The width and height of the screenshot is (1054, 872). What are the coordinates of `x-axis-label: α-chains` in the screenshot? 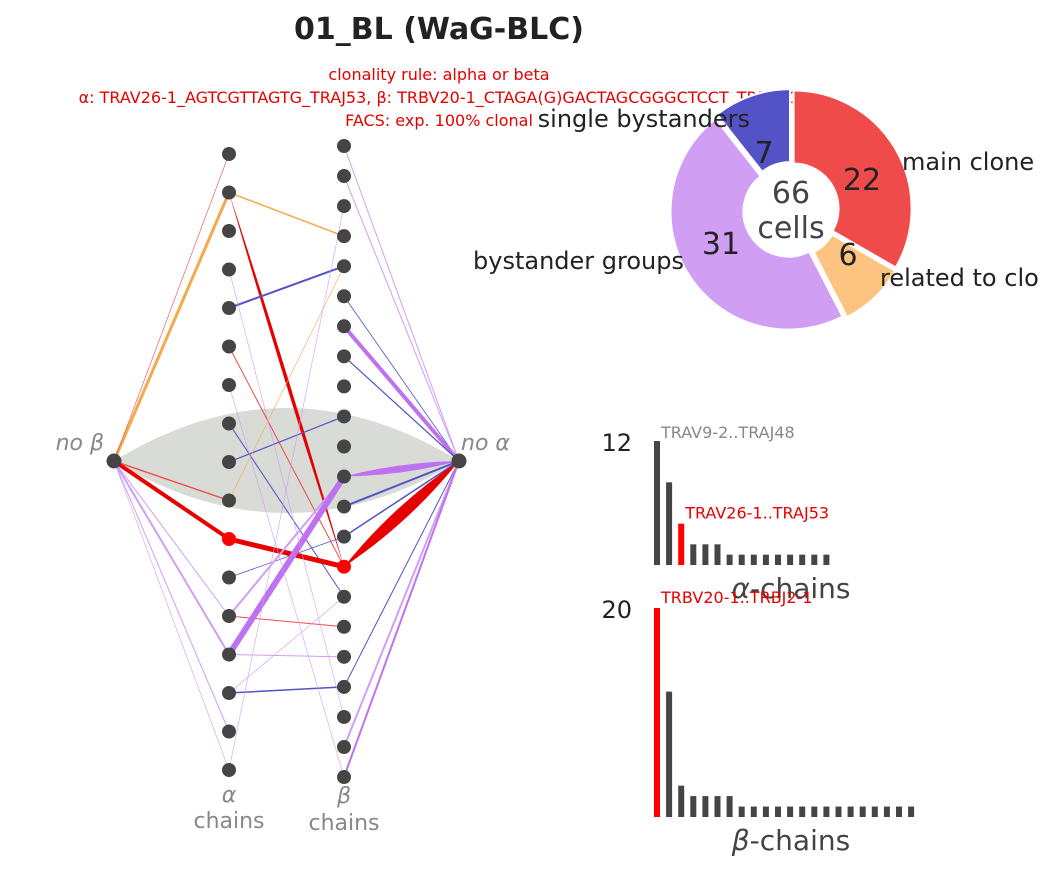 It's located at (791, 588).